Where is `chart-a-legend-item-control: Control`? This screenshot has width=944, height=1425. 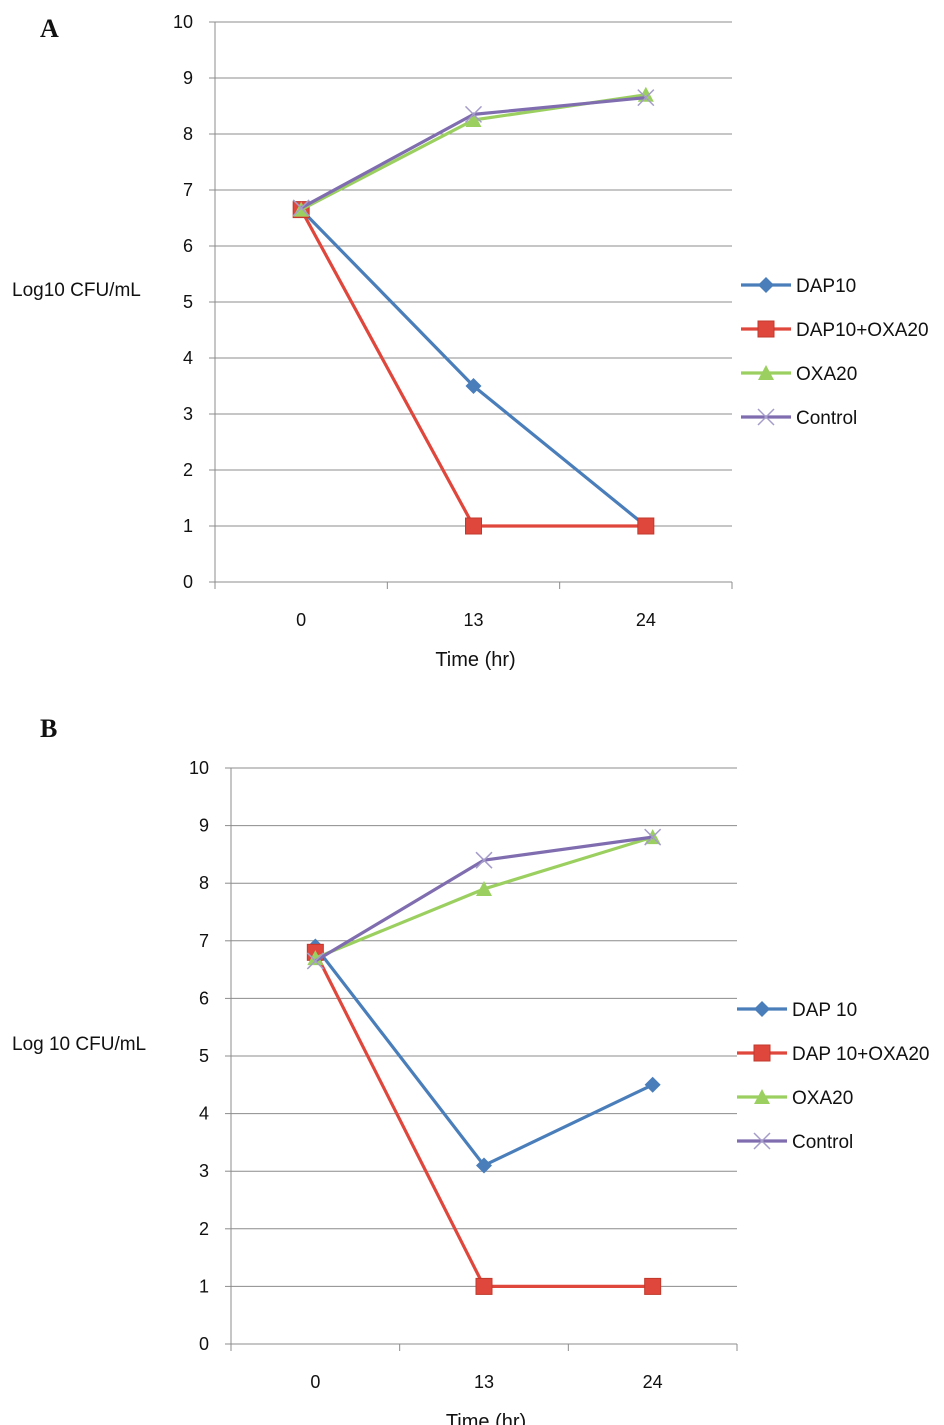
chart-a-legend-item-control: Control is located at coordinates (799, 418).